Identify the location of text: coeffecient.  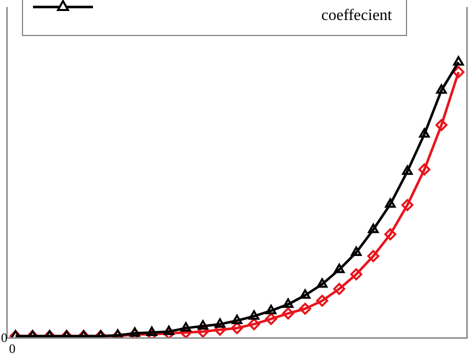
(356, 16).